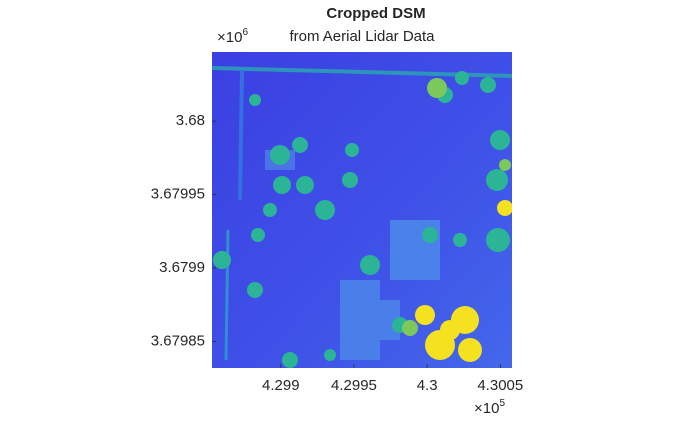 This screenshot has width=700, height=426. Describe the element at coordinates (427, 385) in the screenshot. I see `x-tick-label: 4.3` at that location.